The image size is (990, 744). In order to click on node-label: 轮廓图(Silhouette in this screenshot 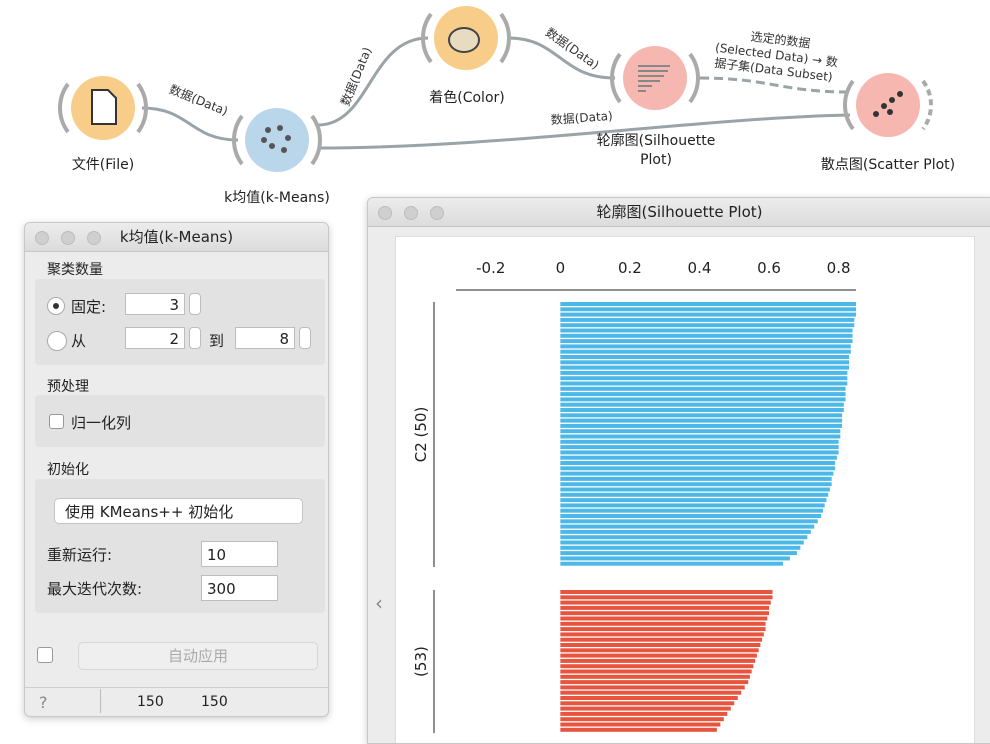, I will do `click(656, 140)`.